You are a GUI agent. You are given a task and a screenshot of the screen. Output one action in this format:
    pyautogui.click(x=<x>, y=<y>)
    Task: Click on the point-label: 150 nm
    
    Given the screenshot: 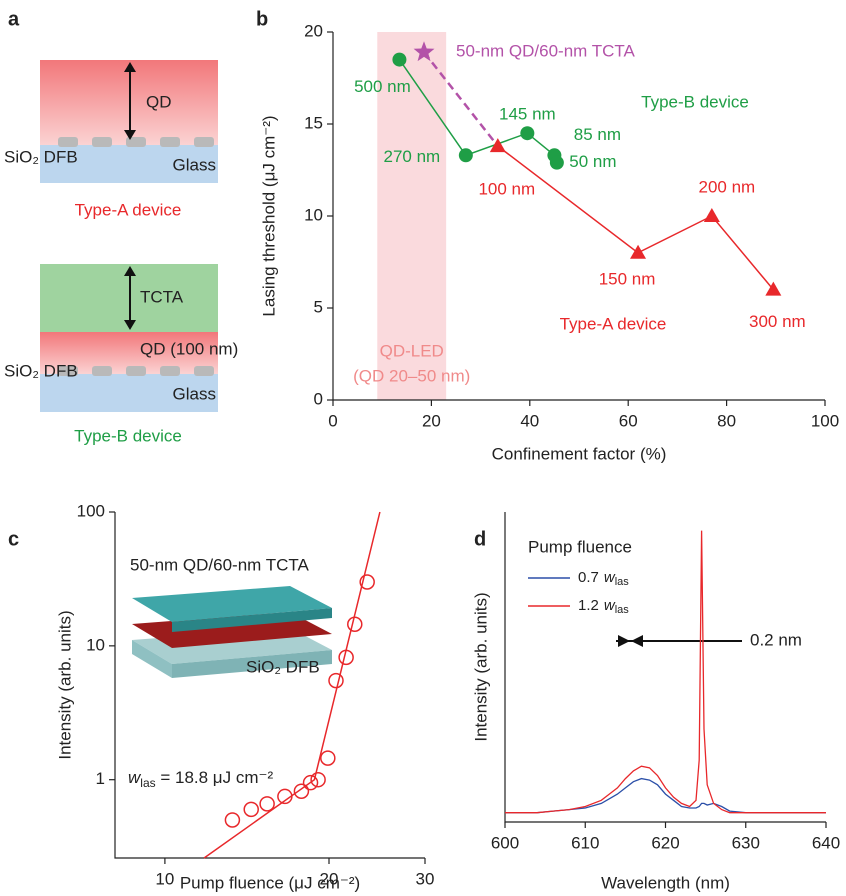 What is the action you would take?
    pyautogui.click(x=627, y=278)
    